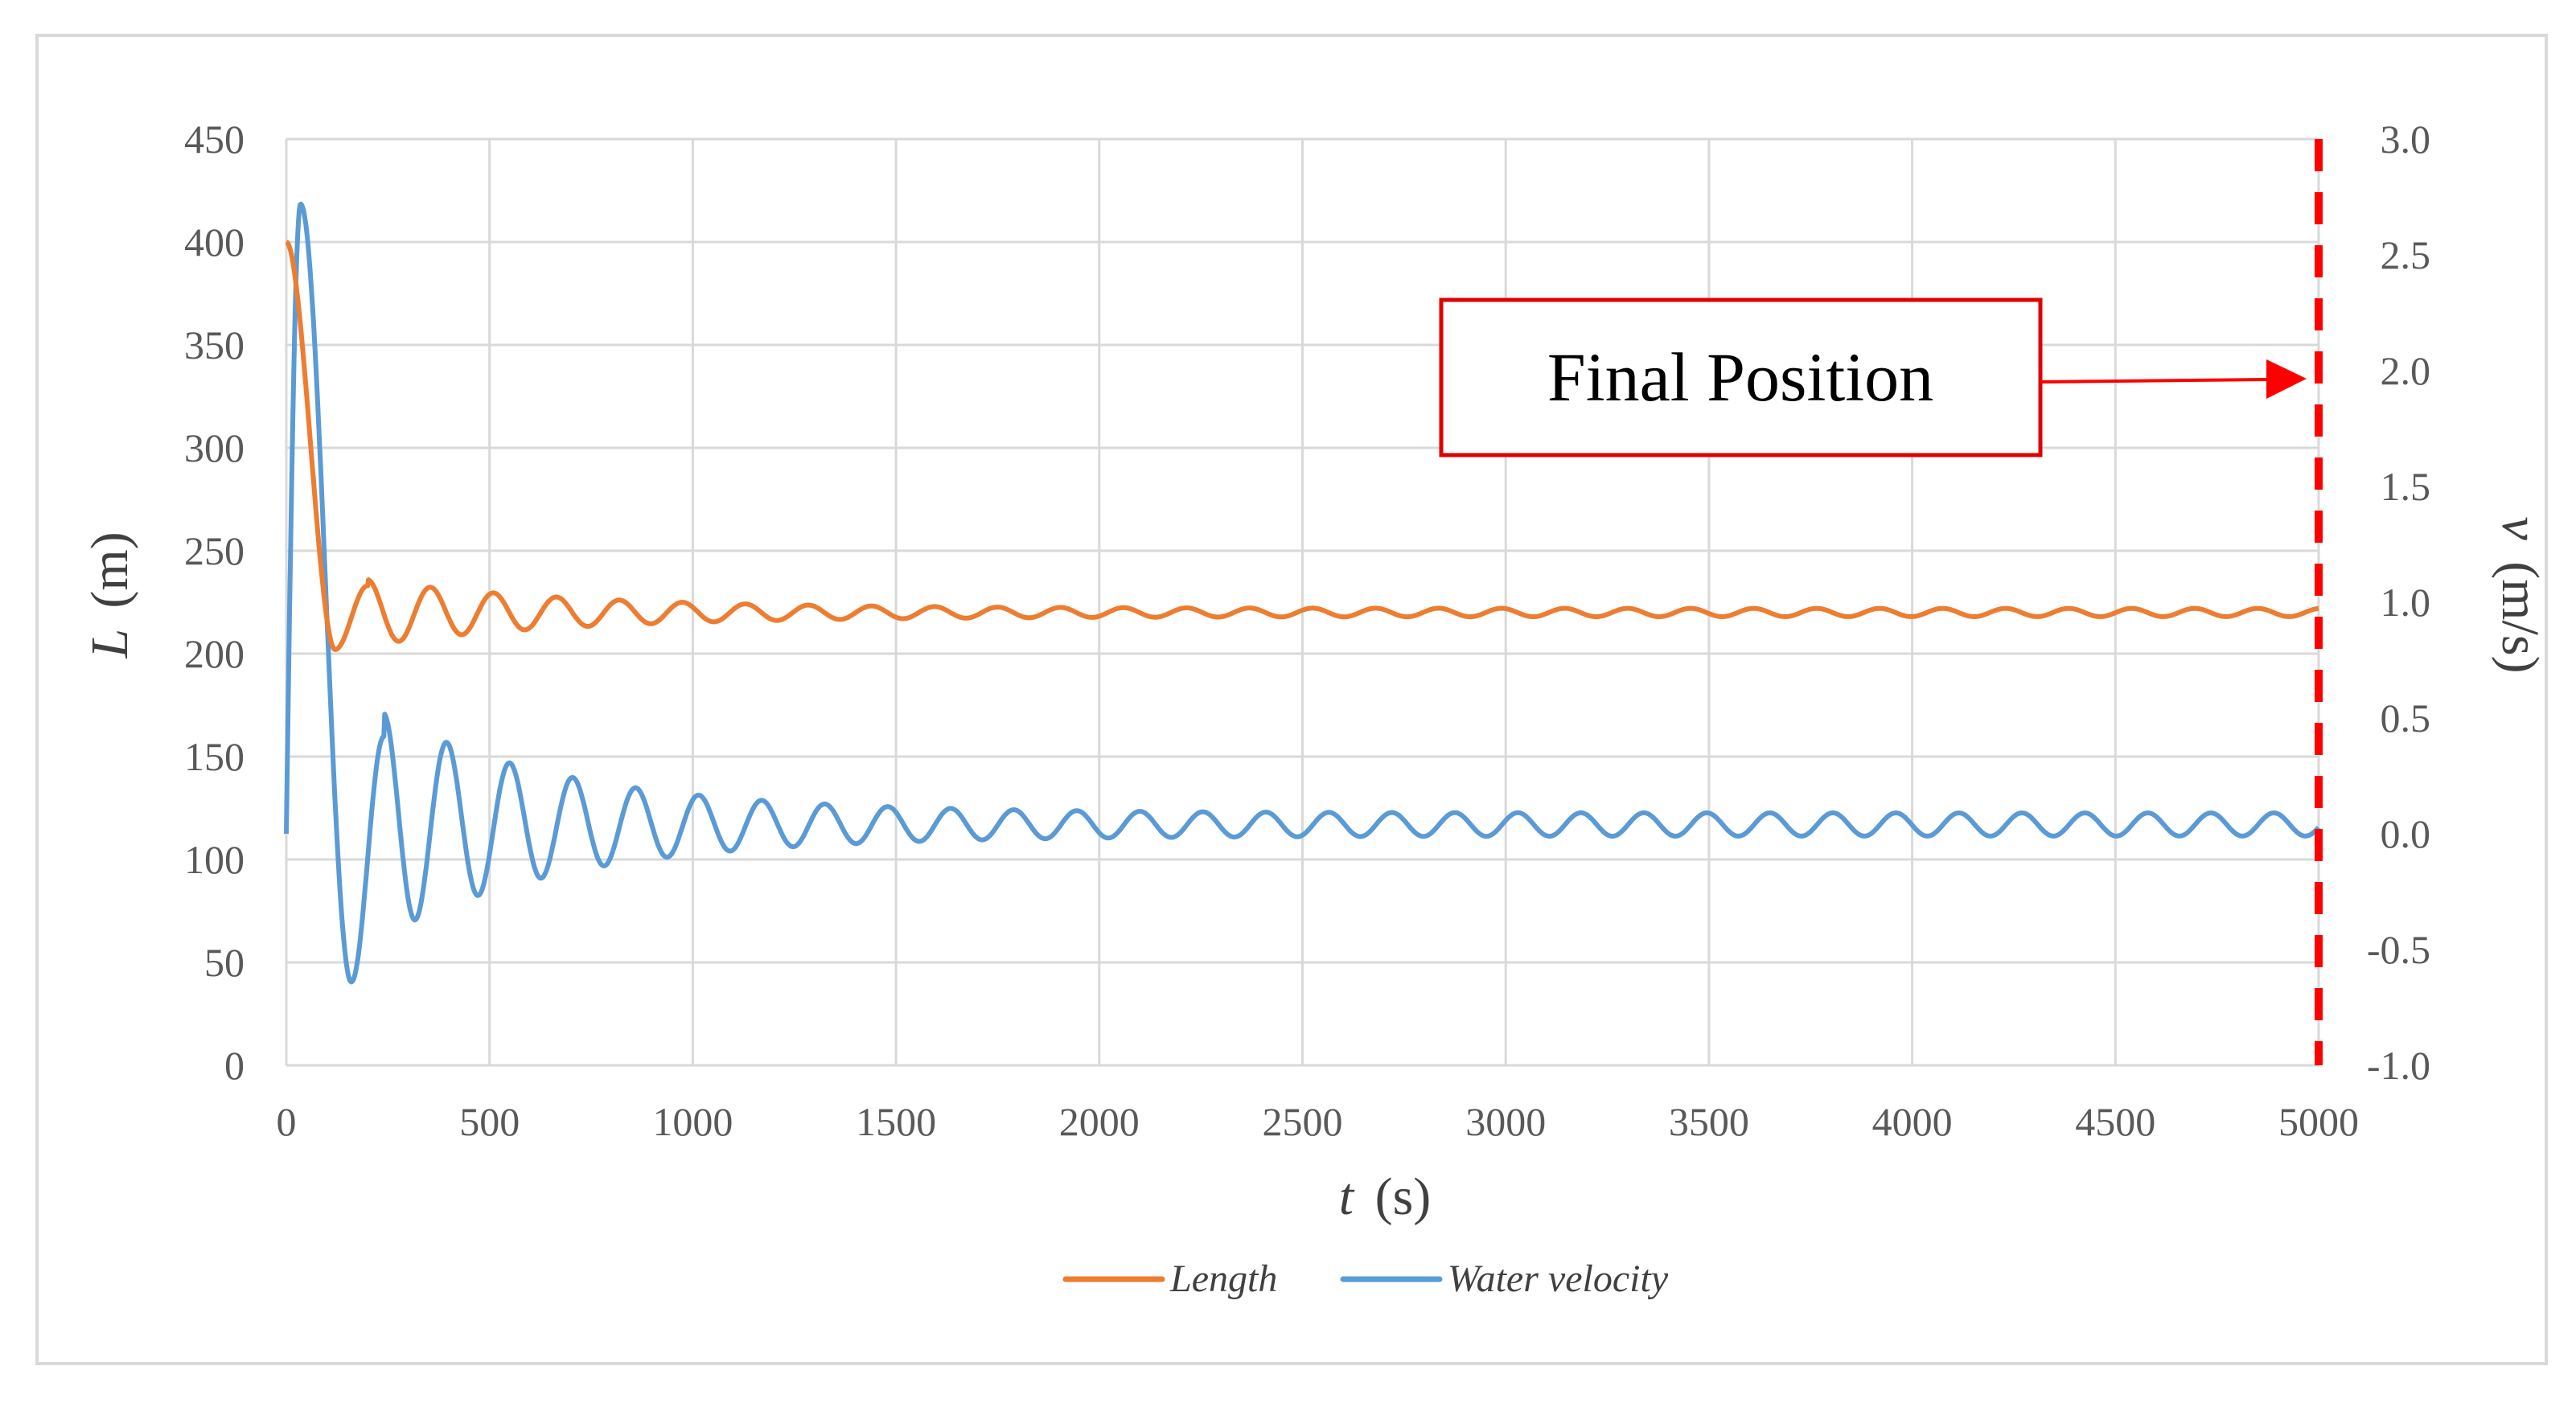  I want to click on legend: Length Water velocity, so click(1365, 1278).